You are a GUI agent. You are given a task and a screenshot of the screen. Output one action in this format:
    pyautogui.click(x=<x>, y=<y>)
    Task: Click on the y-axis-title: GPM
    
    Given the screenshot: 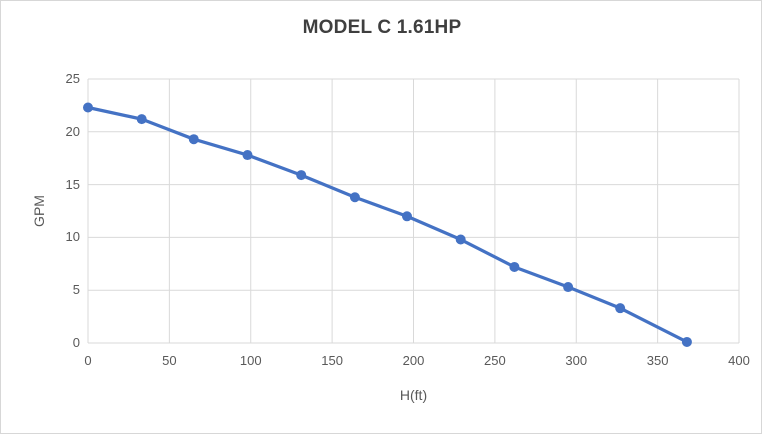 What is the action you would take?
    pyautogui.click(x=38, y=211)
    